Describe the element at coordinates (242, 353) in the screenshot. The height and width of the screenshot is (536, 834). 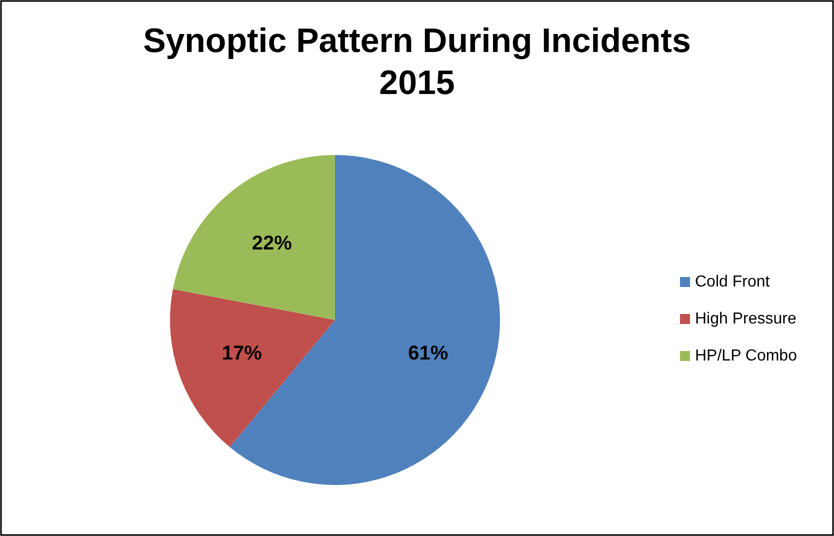
I see `data-label: 17%` at that location.